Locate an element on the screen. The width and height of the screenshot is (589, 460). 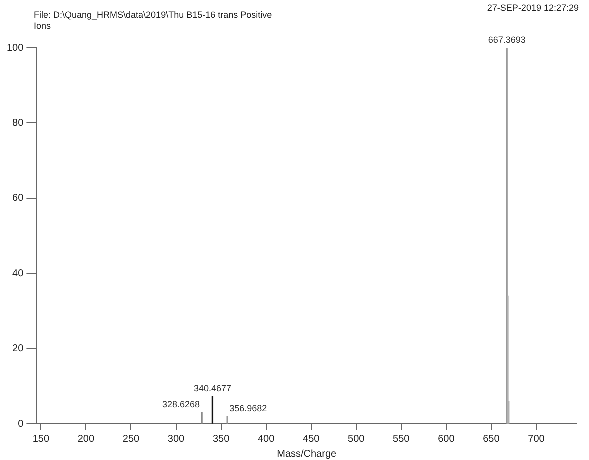
x-tick-label: 600 is located at coordinates (447, 439).